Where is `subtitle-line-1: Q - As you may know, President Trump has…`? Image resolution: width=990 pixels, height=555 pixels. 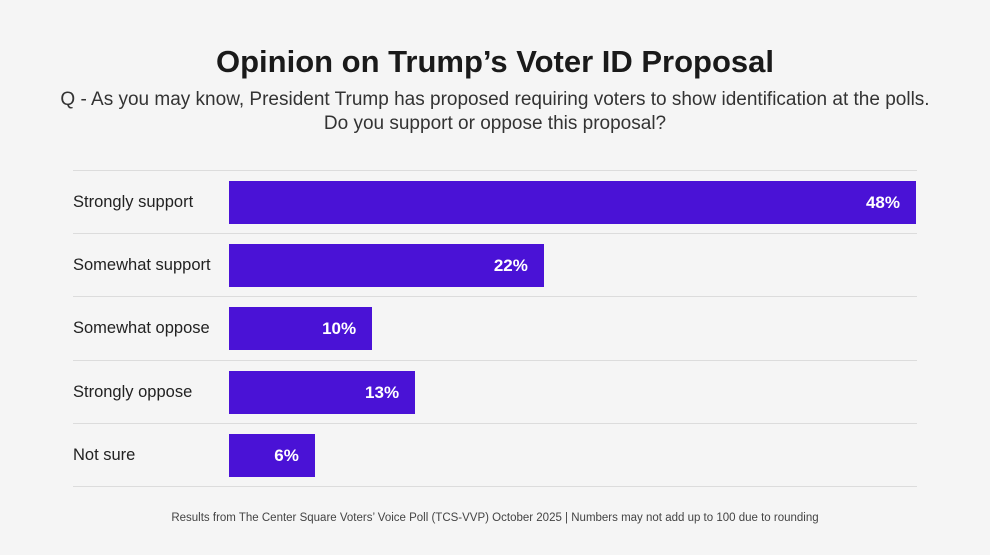 subtitle-line-1: Q - As you may know, President Trump has… is located at coordinates (495, 99).